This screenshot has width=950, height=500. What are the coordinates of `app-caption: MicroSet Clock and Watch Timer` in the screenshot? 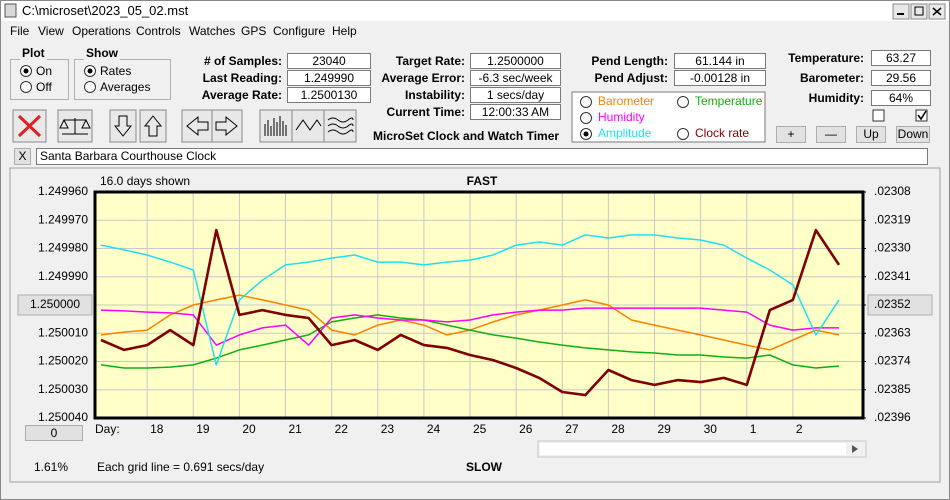 It's located at (466, 136).